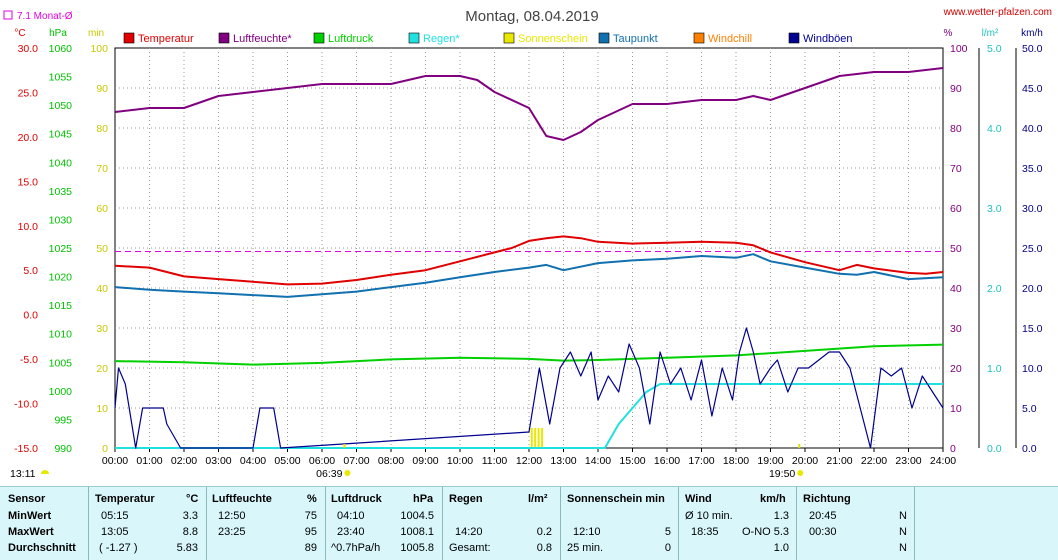 The image size is (1058, 560). I want to click on x-tick-label: 00:00, so click(115, 461).